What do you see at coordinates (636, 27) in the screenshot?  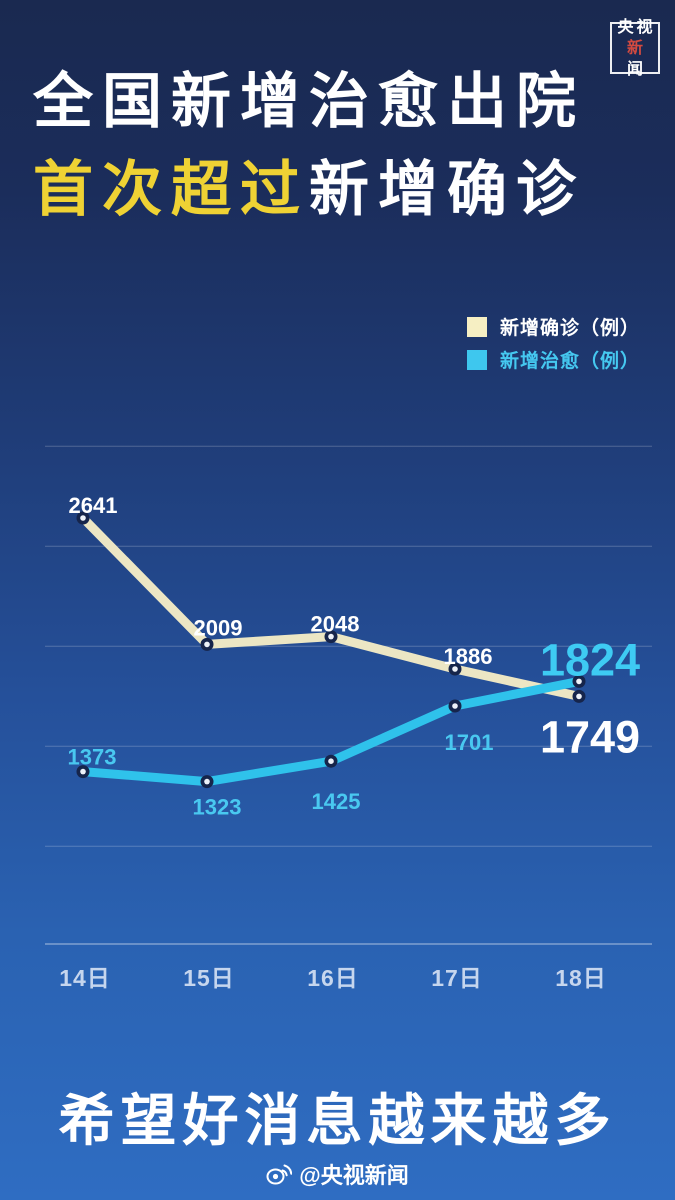 I see `logo-text-row1: 央视` at bounding box center [636, 27].